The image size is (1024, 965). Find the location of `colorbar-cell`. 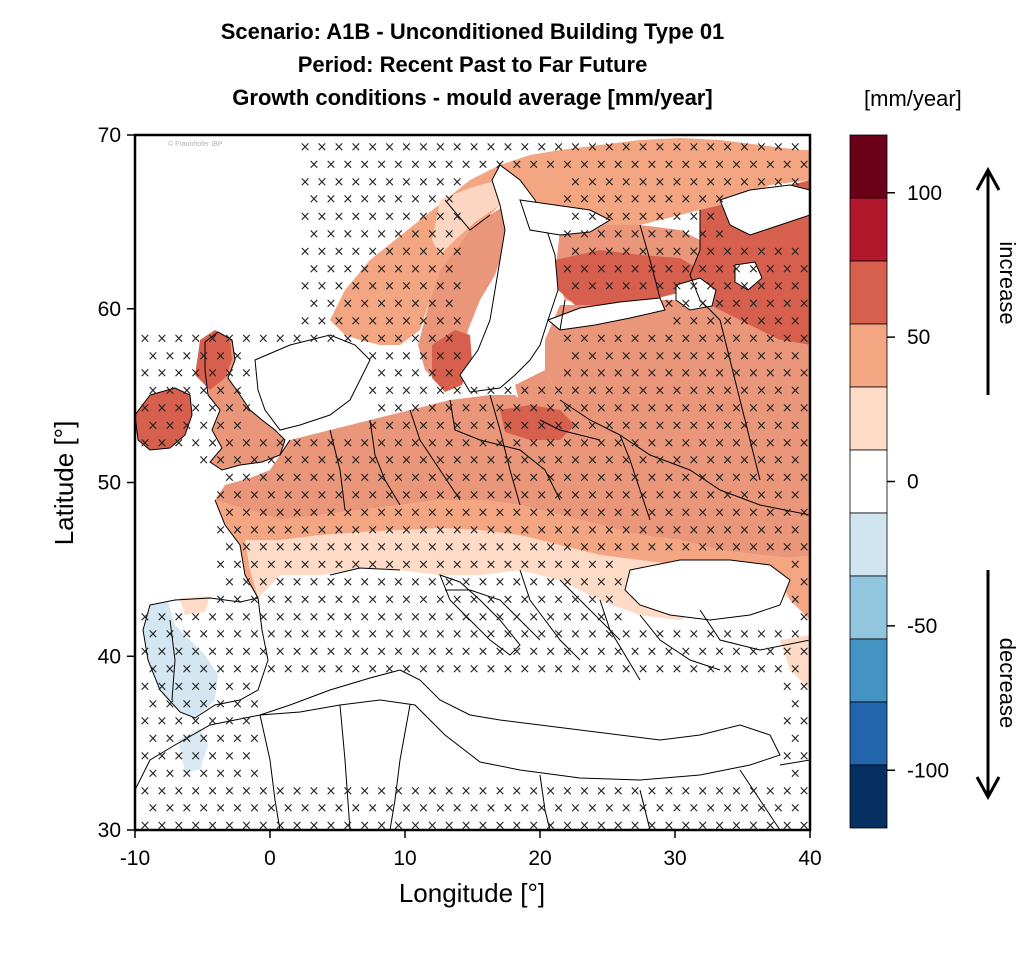

colorbar-cell is located at coordinates (868, 544).